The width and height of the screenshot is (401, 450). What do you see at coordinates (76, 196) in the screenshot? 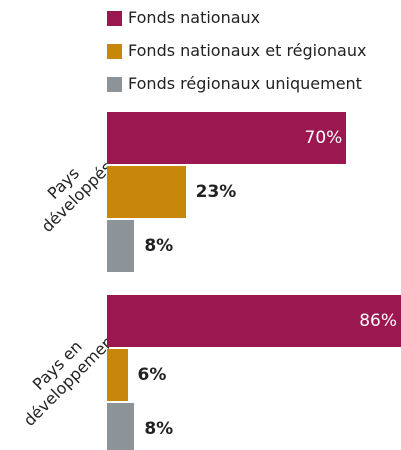
I see `category-label: Pays développés` at bounding box center [76, 196].